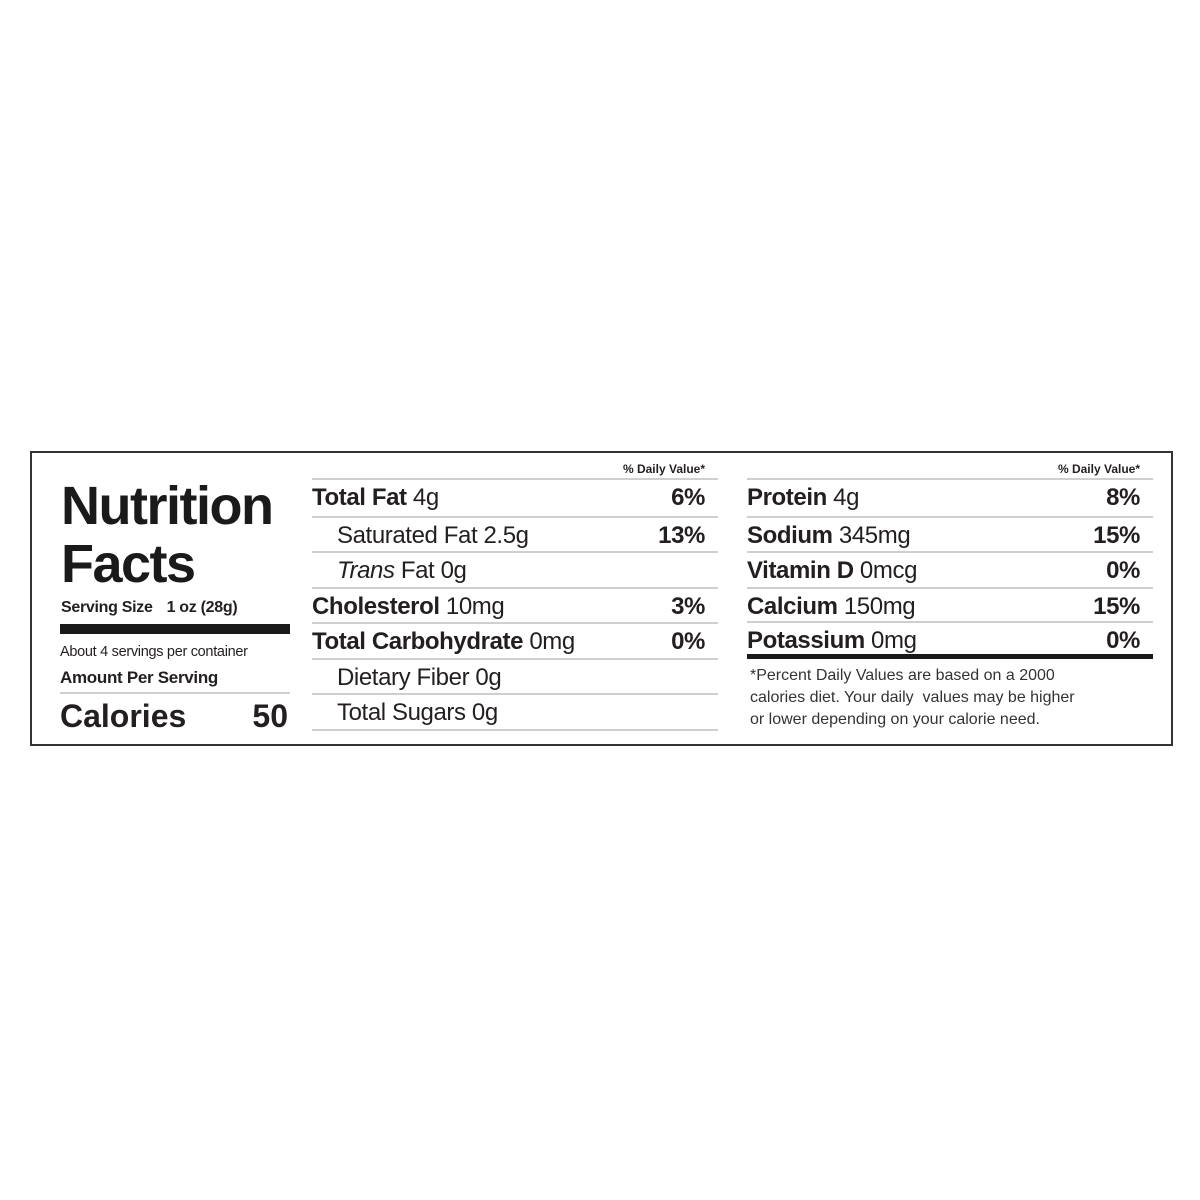 The width and height of the screenshot is (1200, 1200). I want to click on nutrient-bold: Protein, so click(787, 497).